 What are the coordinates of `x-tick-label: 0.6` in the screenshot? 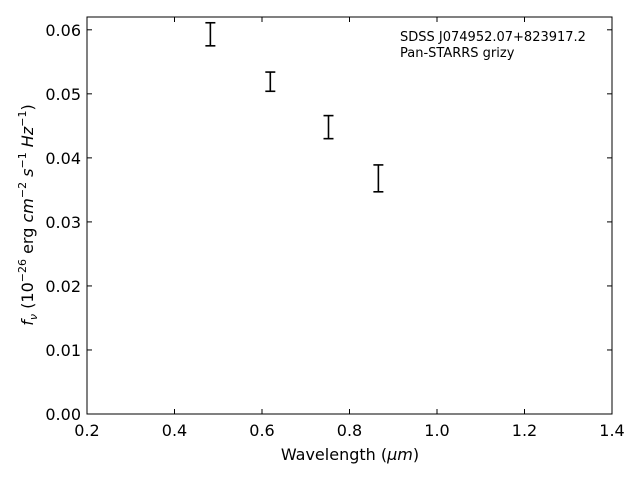 It's located at (261, 430).